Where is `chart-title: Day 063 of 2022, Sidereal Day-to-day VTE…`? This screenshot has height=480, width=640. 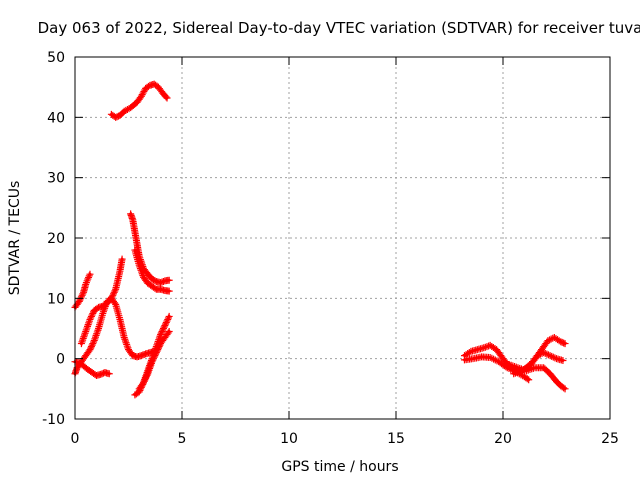 chart-title: Day 063 of 2022, Sidereal Day-to-day VTE… is located at coordinates (339, 28).